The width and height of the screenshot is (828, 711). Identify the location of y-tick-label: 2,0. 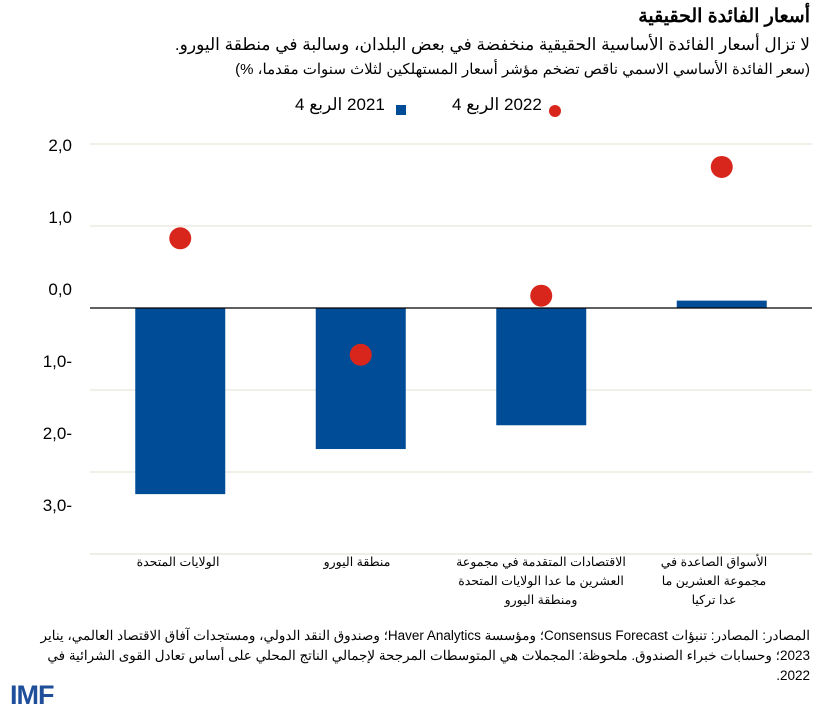
(60, 145).